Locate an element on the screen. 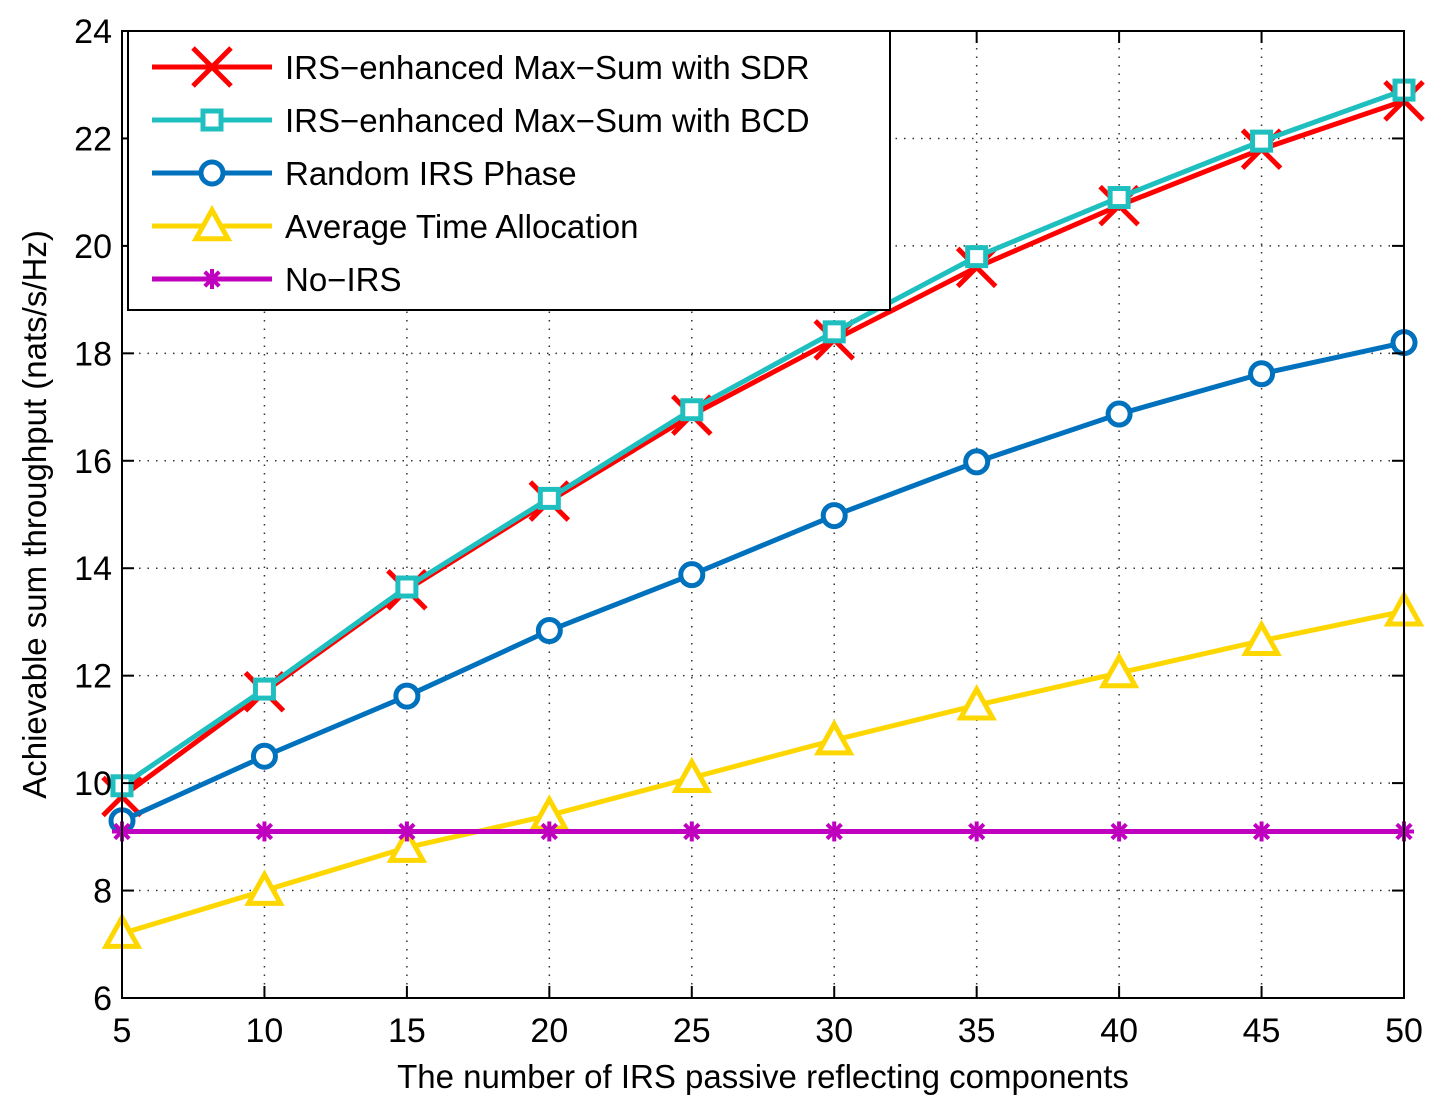 This screenshot has width=1440, height=1110. legend-item: IRS−enhanced Max−Sum with SDR is located at coordinates (481, 67).